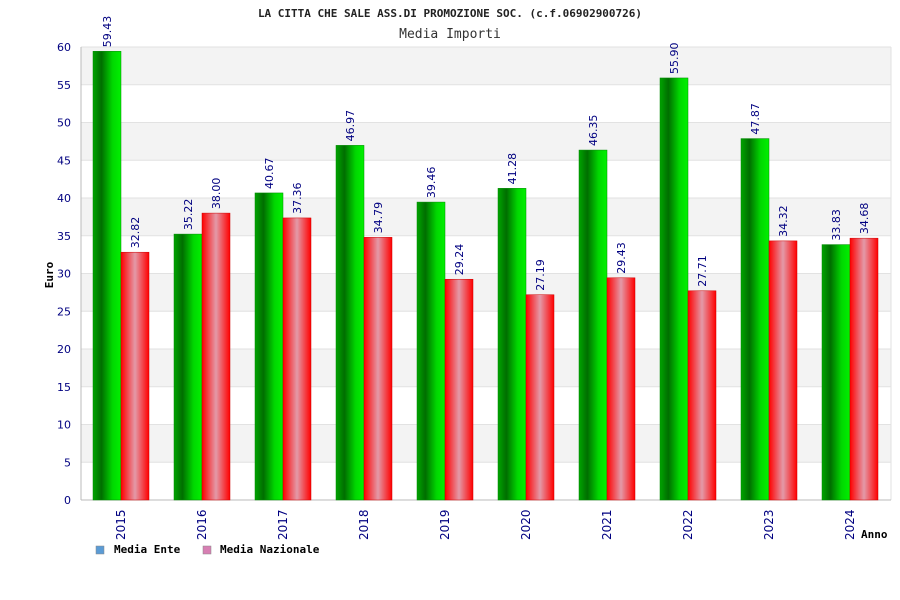  I want to click on bar-value-label: 33.83, so click(836, 225).